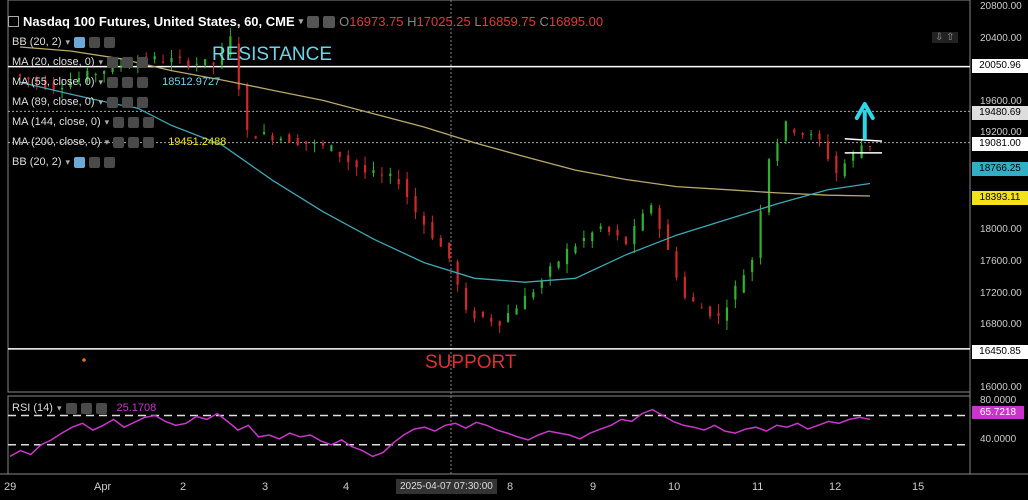 This screenshot has width=1028, height=500. Describe the element at coordinates (1000, 113) in the screenshot. I see `price-tag: 19480.69` at that location.